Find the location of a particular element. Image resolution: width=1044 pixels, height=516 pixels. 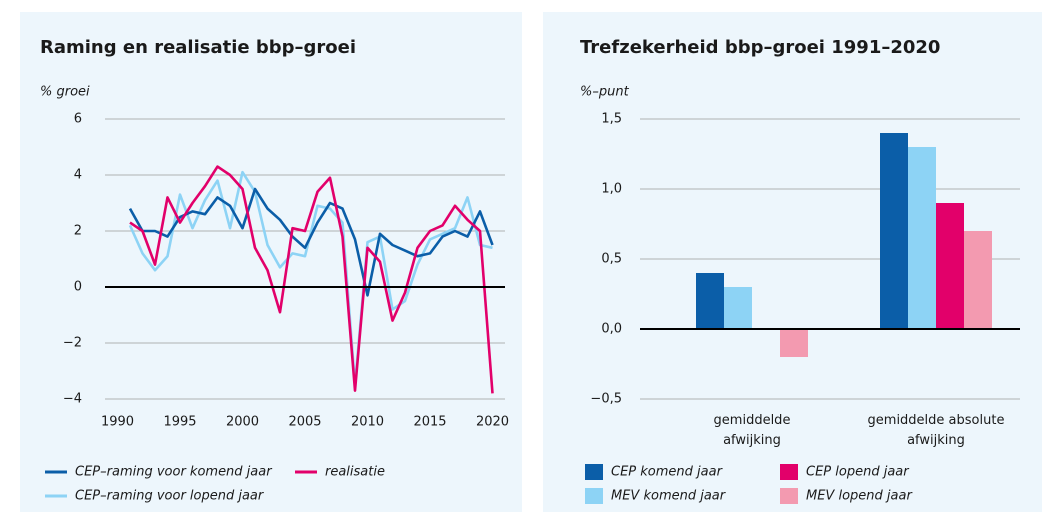

x-tick-label: 2020 is located at coordinates (492, 422).